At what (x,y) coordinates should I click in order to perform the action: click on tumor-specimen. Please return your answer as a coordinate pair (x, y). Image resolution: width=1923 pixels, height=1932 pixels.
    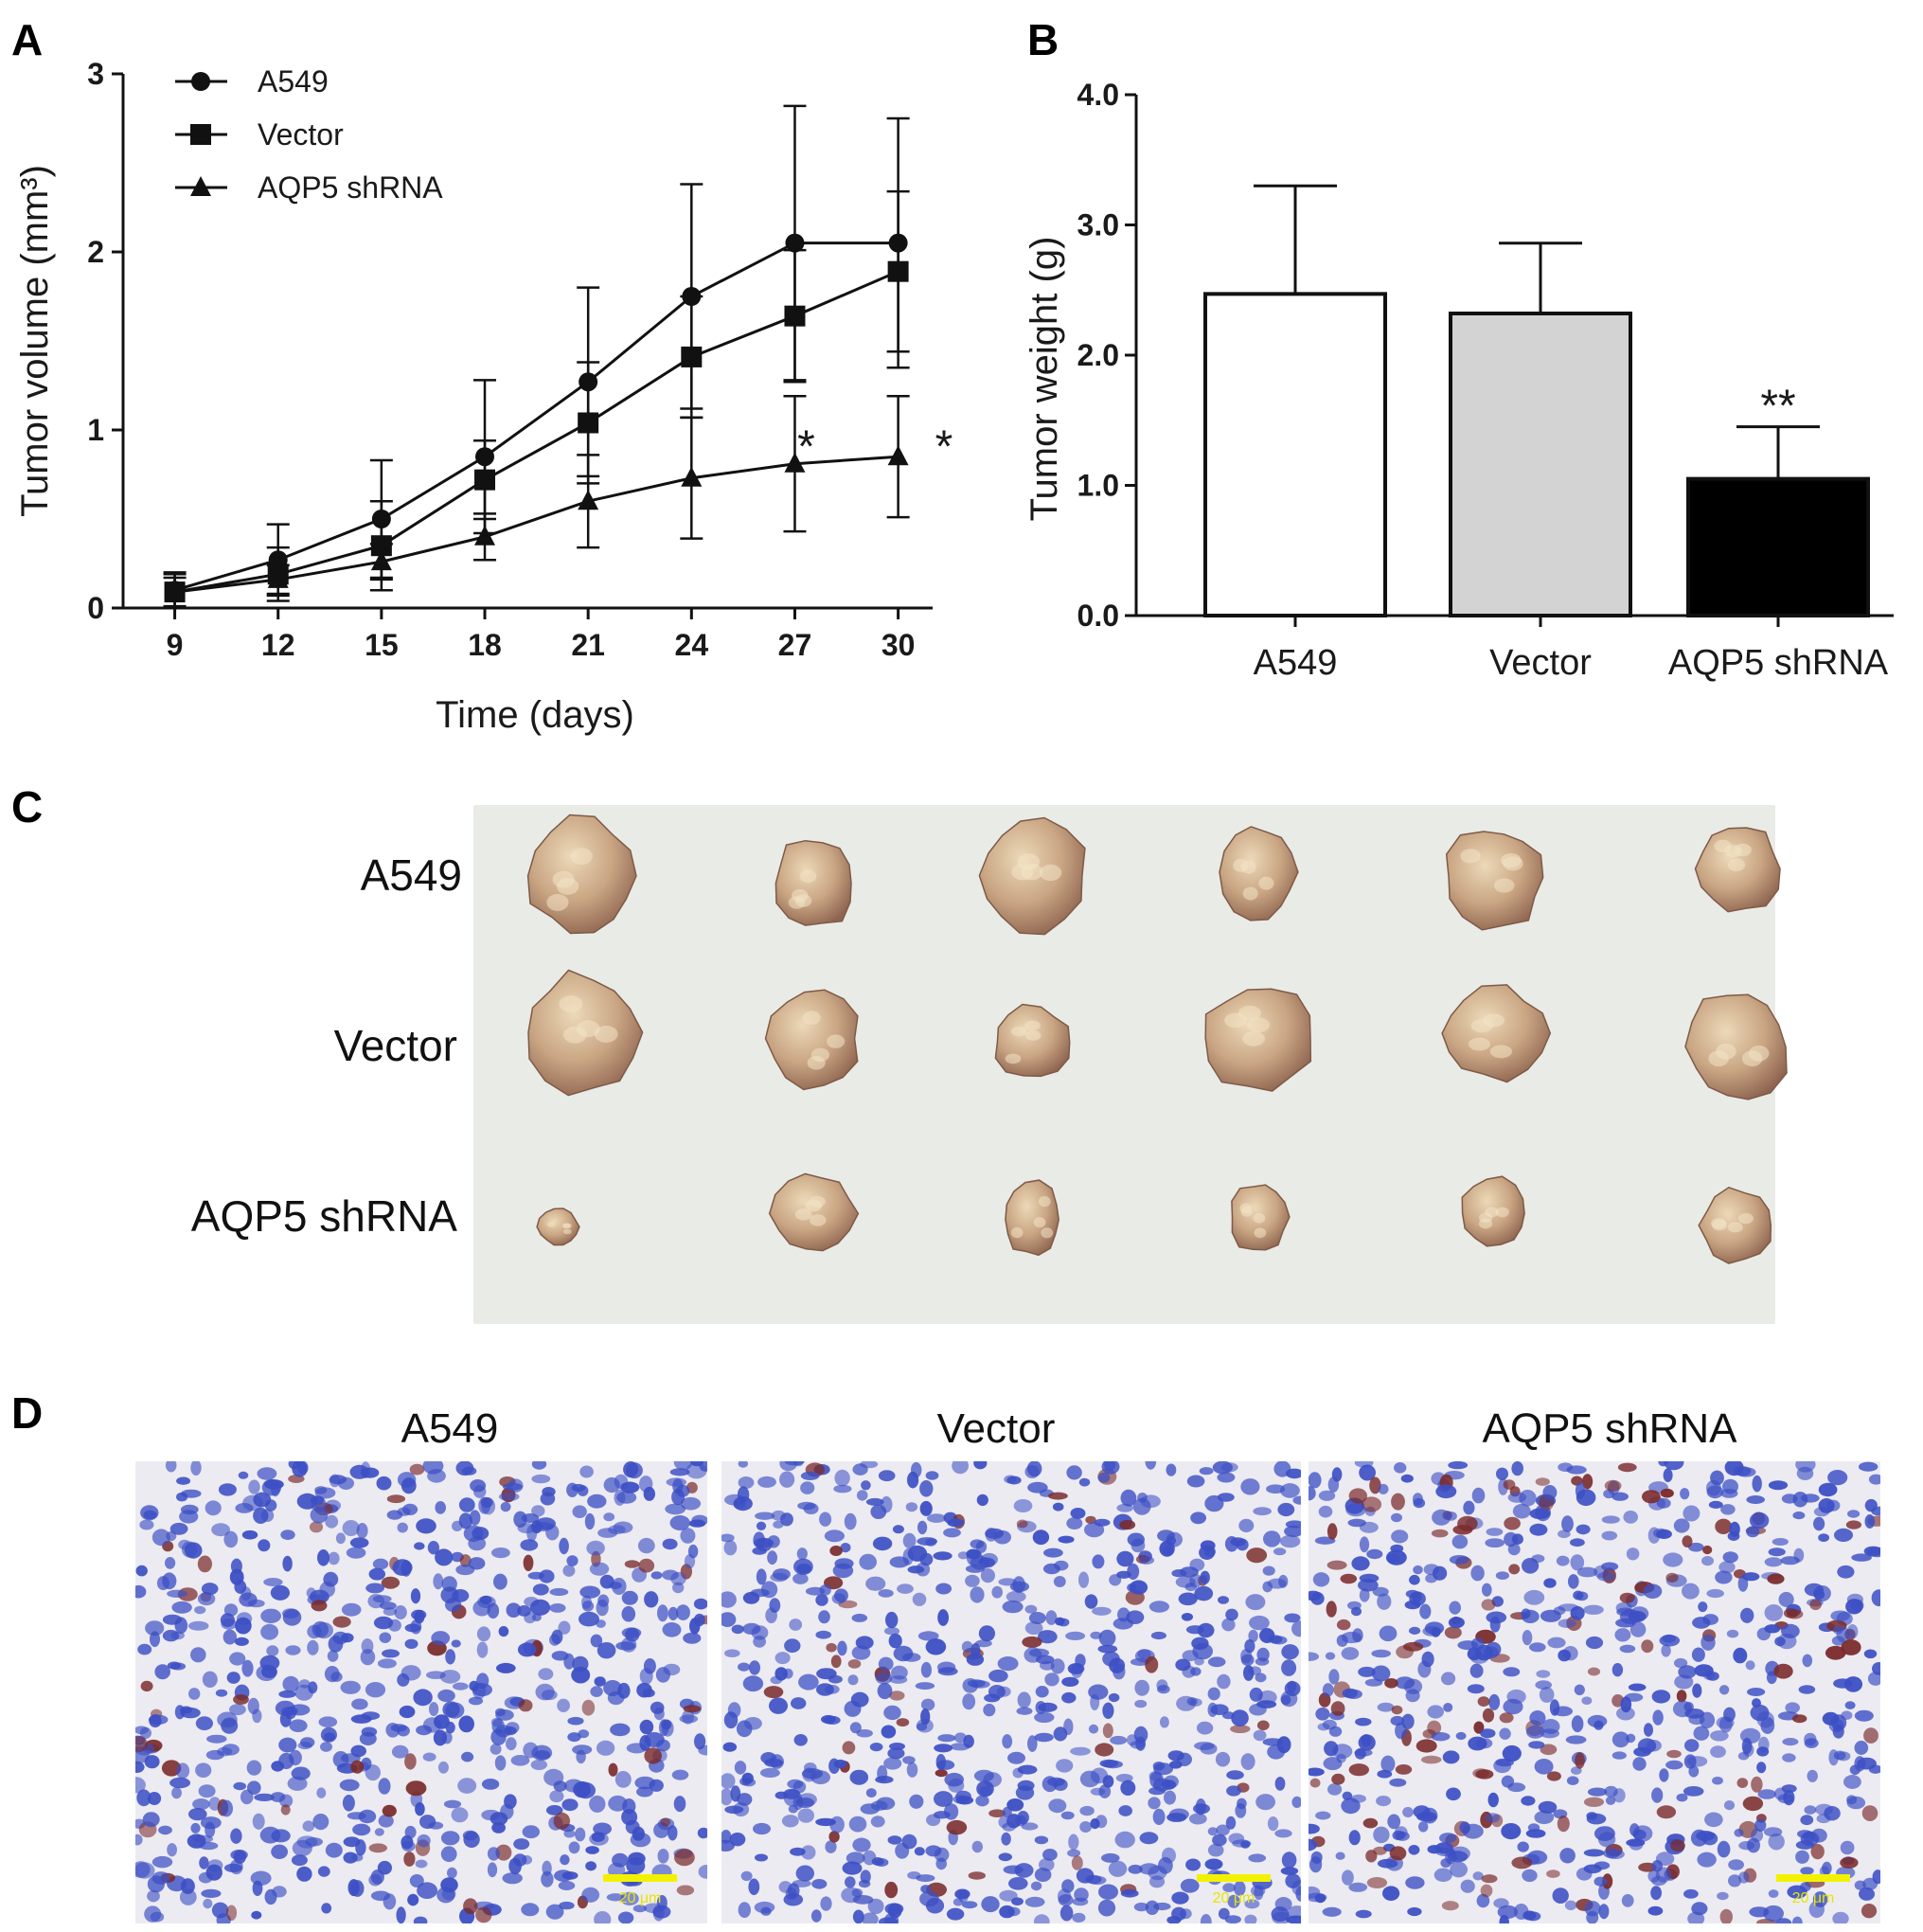
    Looking at the image, I should click on (1259, 873).